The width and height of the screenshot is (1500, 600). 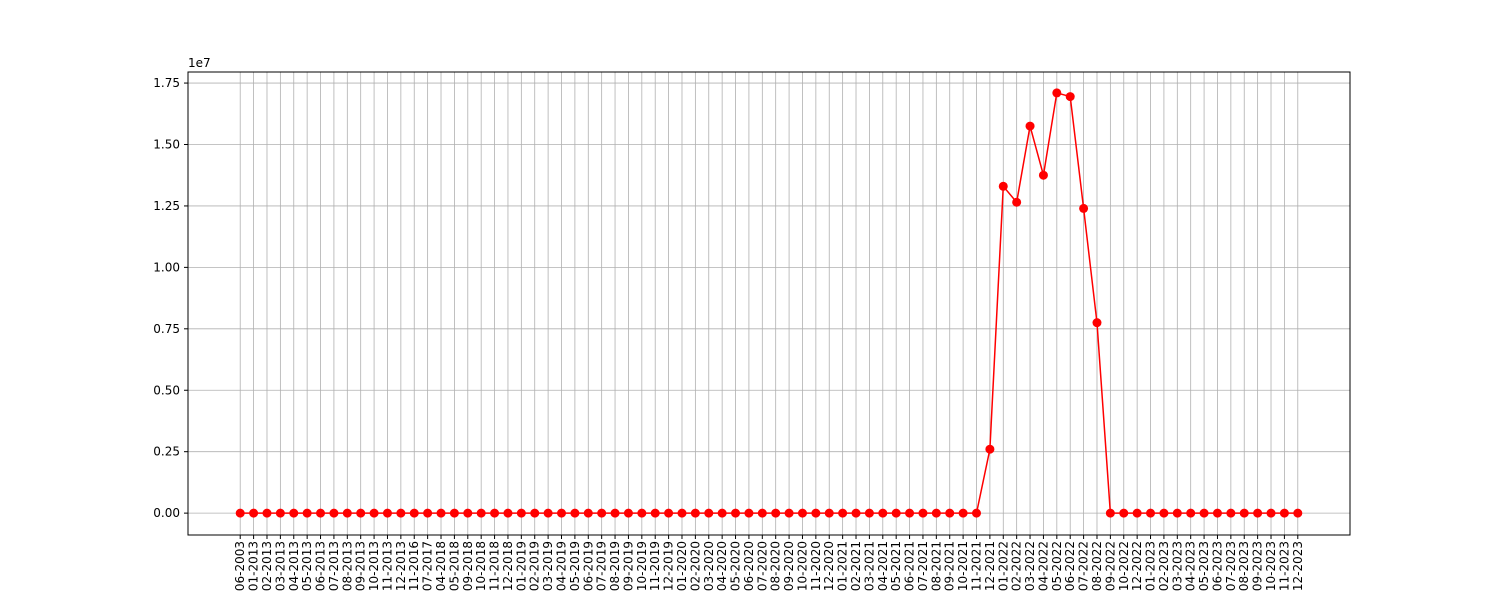 I want to click on x-tick-label: 03-2013, so click(x=280, y=566).